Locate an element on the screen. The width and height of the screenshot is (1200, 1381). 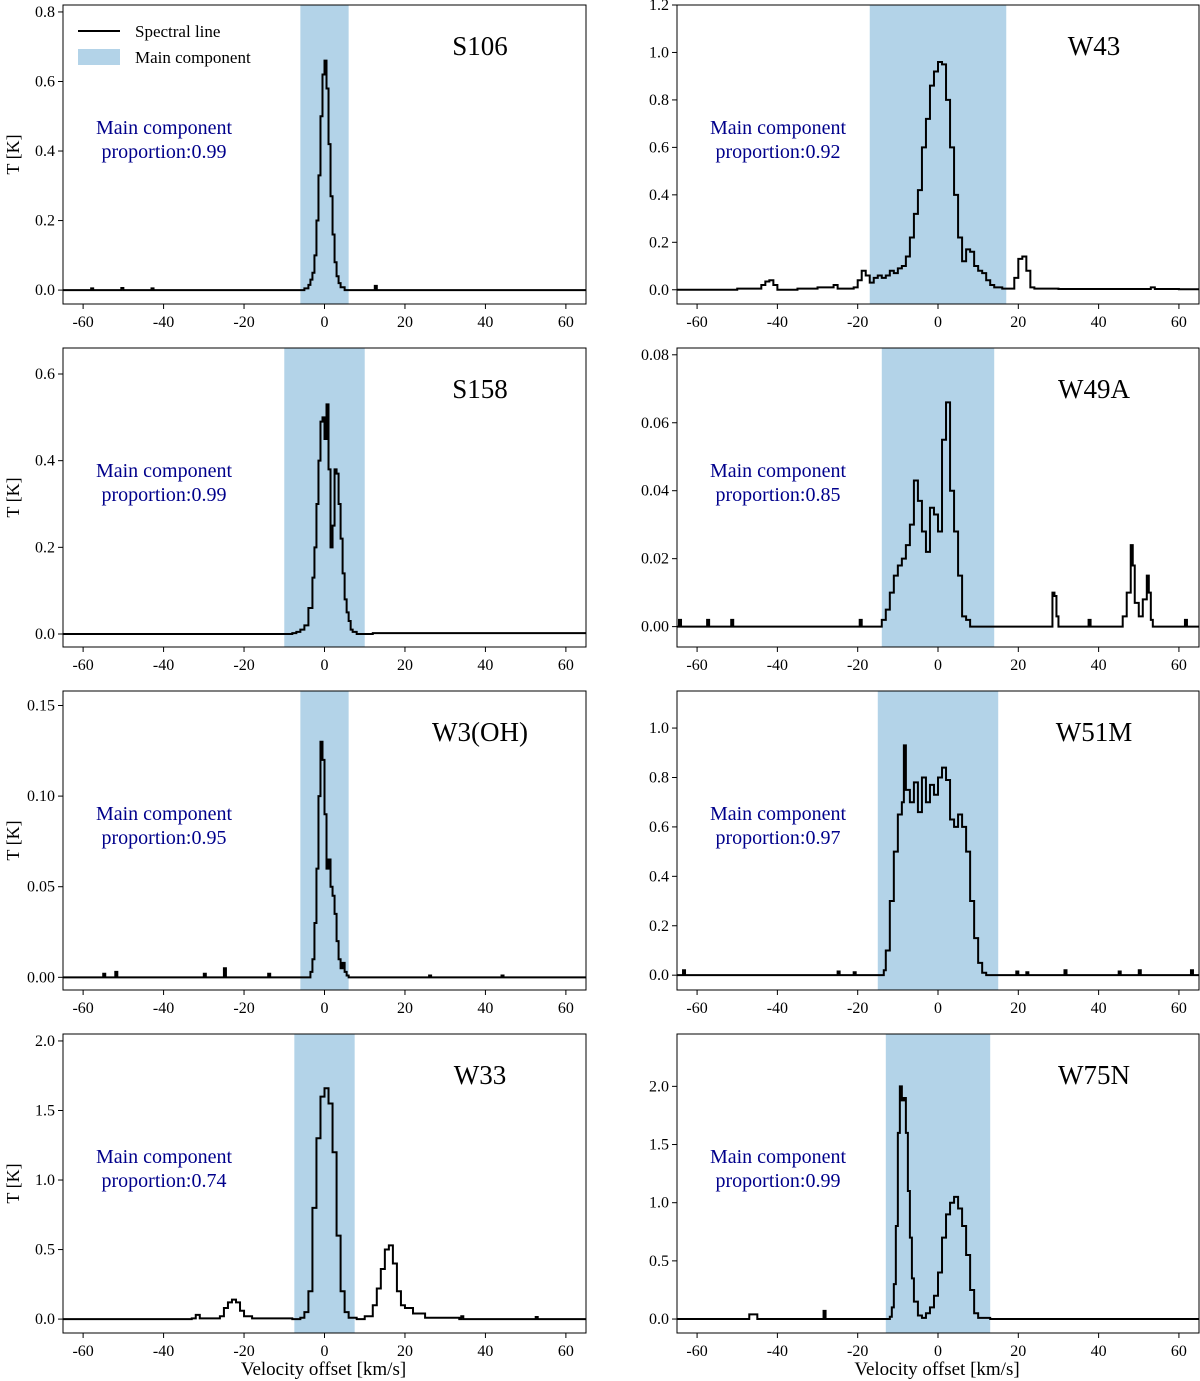
panel-title: W33 is located at coordinates (480, 1075).